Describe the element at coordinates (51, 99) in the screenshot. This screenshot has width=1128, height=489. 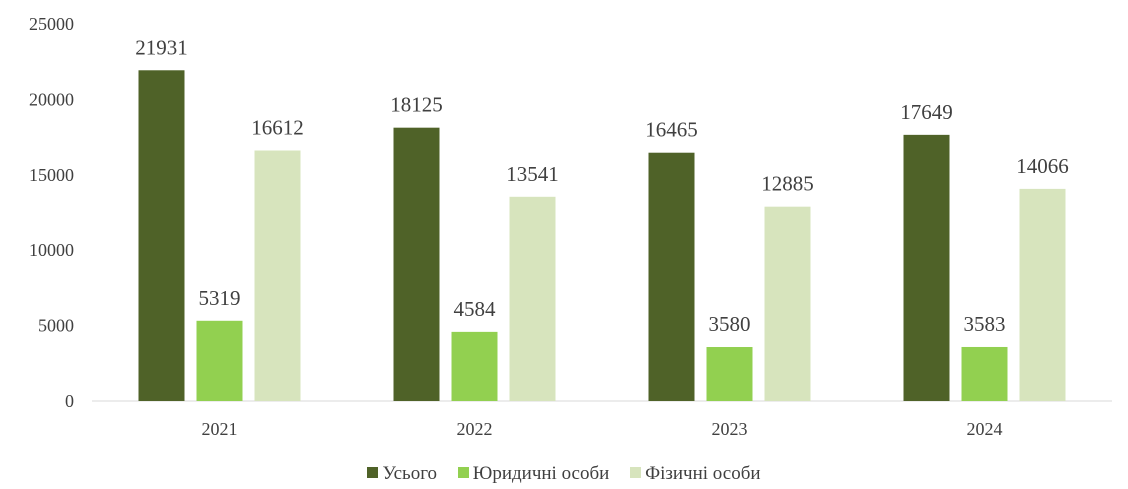
I see `y-tick-label: 20000` at that location.